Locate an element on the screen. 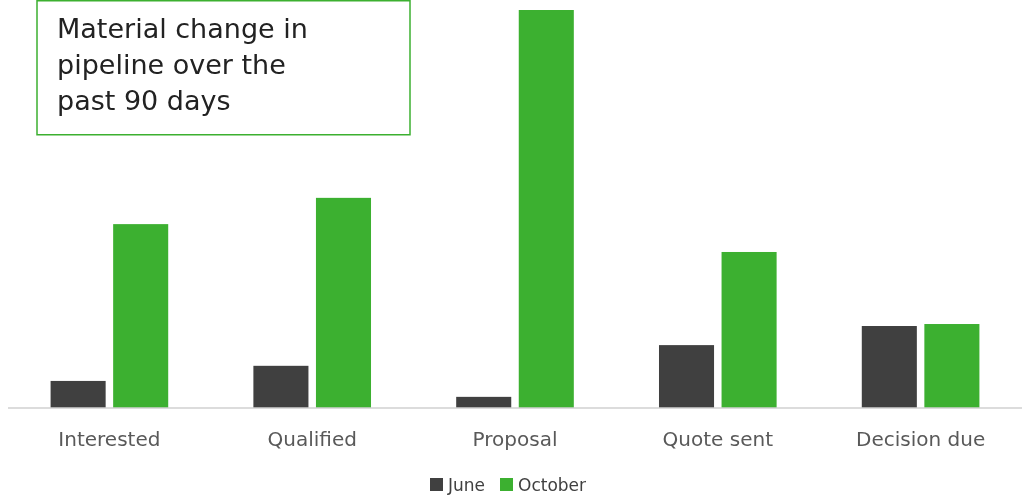  x-tick-label: Proposal is located at coordinates (515, 439).